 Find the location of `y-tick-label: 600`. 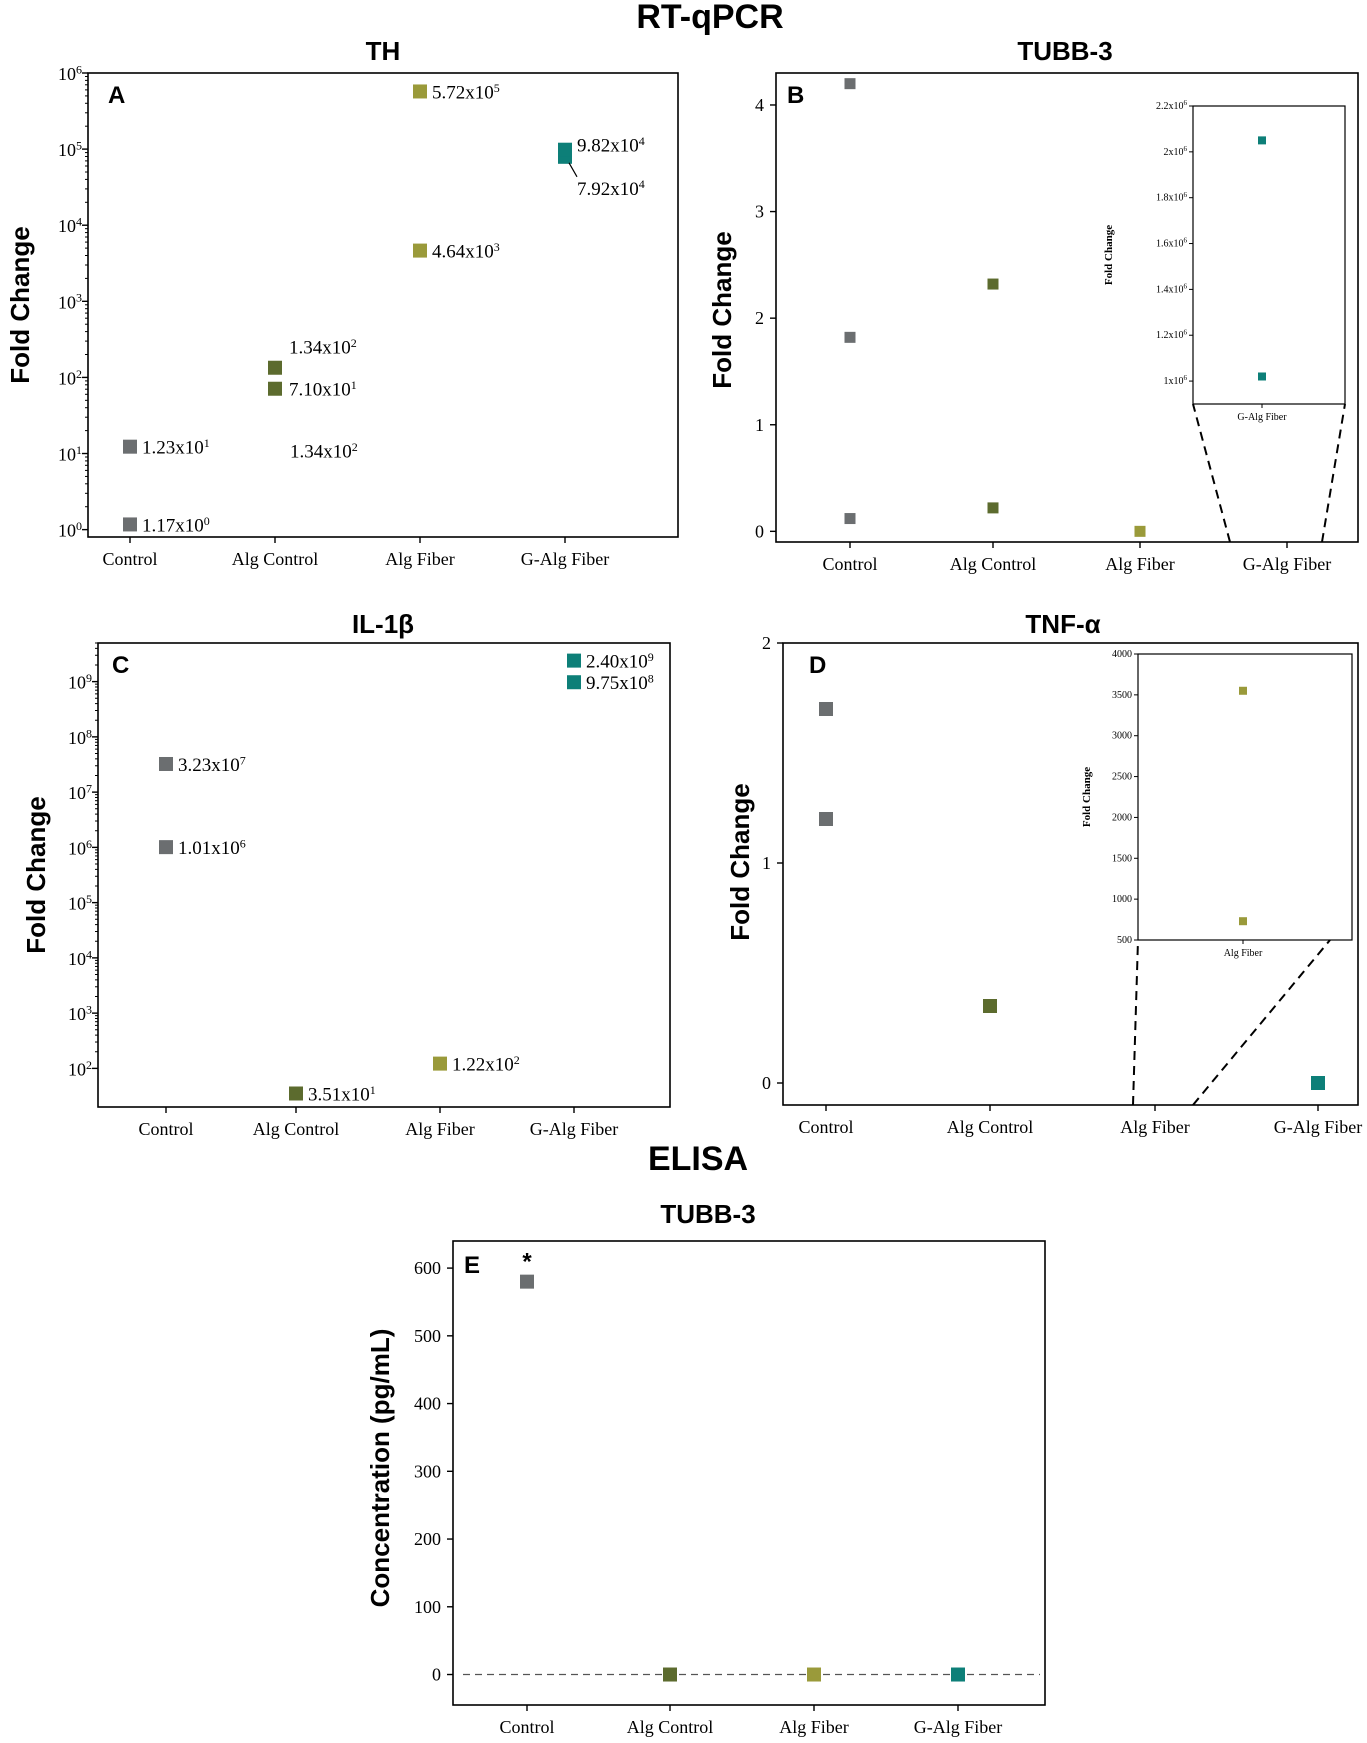

y-tick-label: 600 is located at coordinates (427, 1268).